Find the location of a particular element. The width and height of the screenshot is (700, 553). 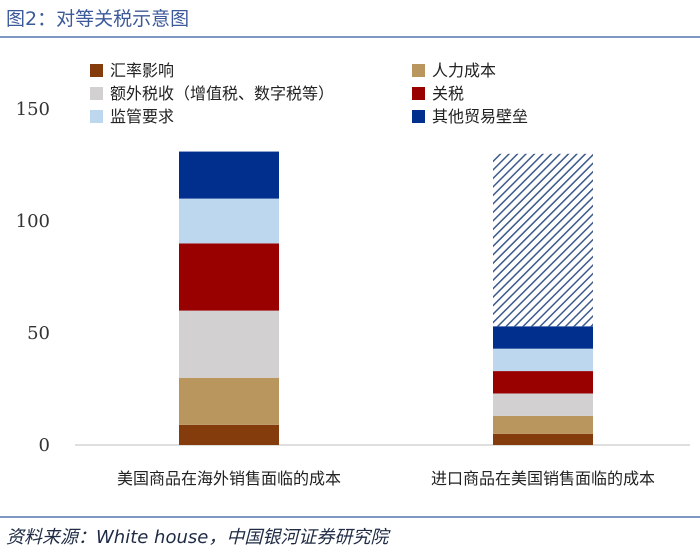

y-tick-label: 0 is located at coordinates (44, 445).